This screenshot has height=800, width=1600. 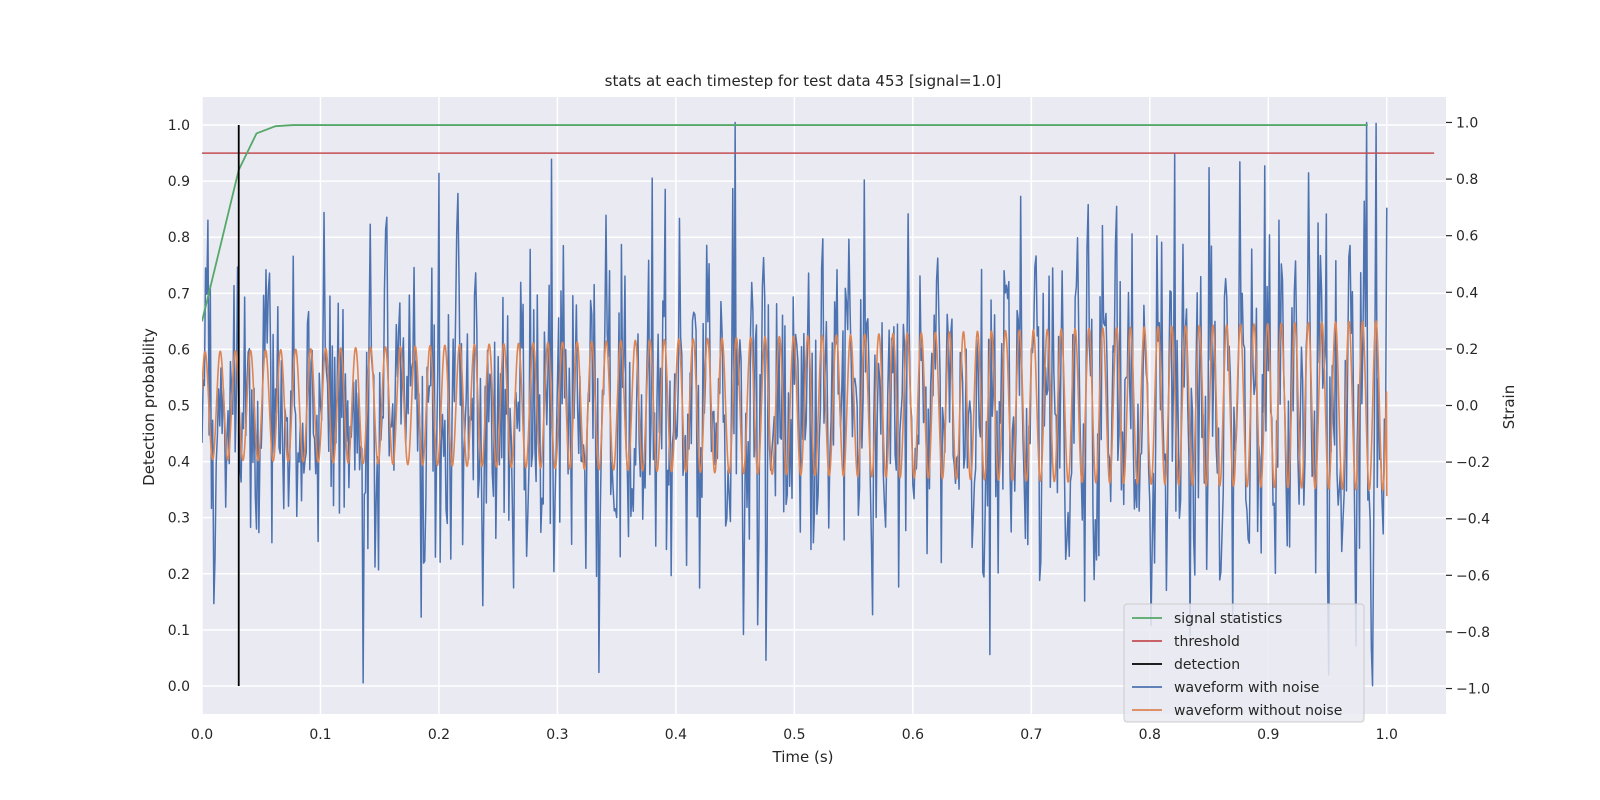 I want to click on x-tick-label: 0.3, so click(x=557, y=735).